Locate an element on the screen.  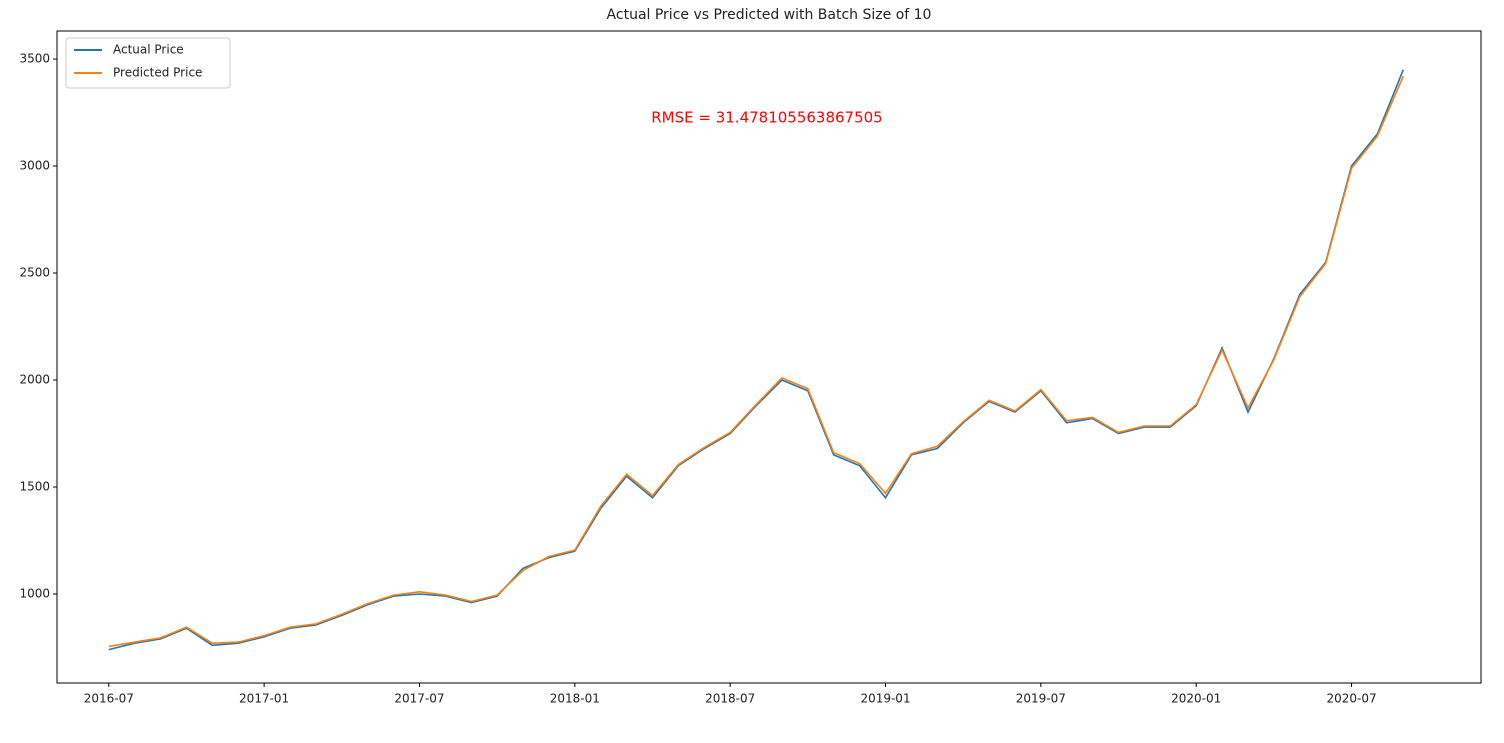
y-tick-label: 1000 is located at coordinates (34, 593).